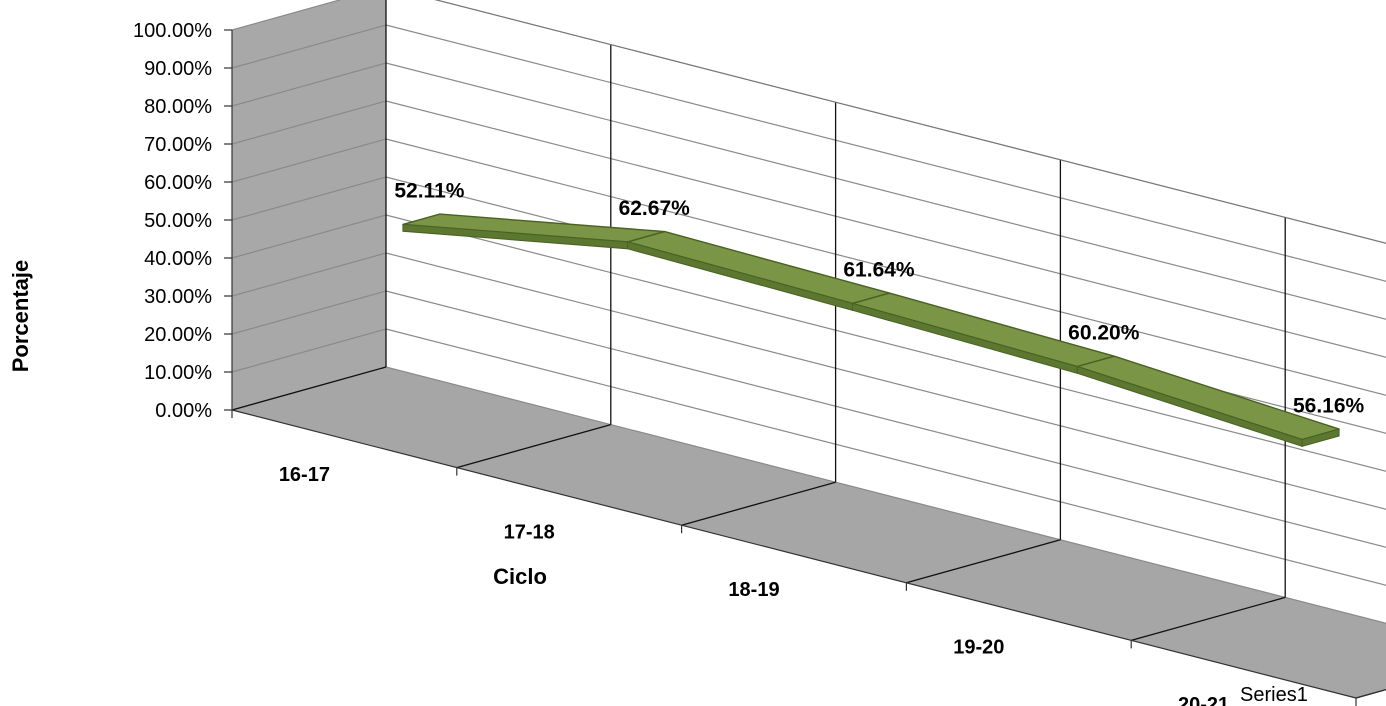 This screenshot has width=1386, height=706. I want to click on data-label: 62.67%, so click(655, 208).